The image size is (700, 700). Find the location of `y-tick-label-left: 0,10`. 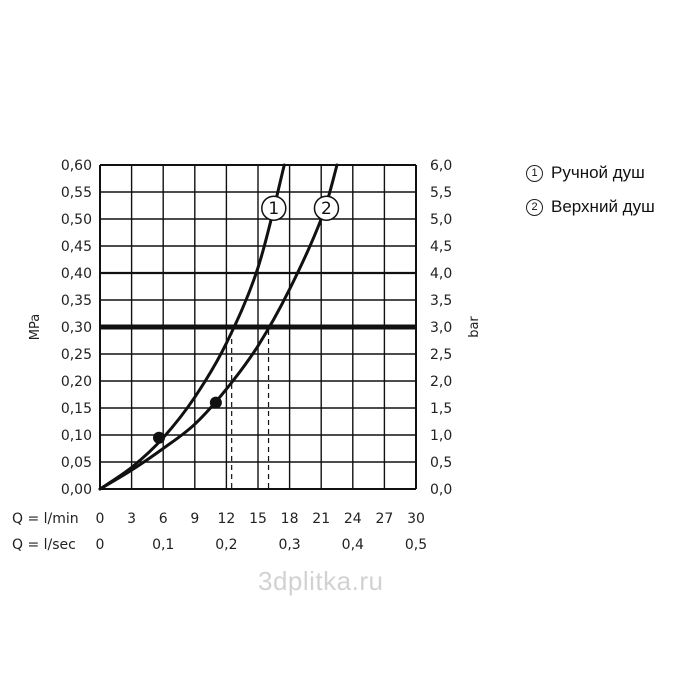

y-tick-label-left: 0,10 is located at coordinates (76, 436).